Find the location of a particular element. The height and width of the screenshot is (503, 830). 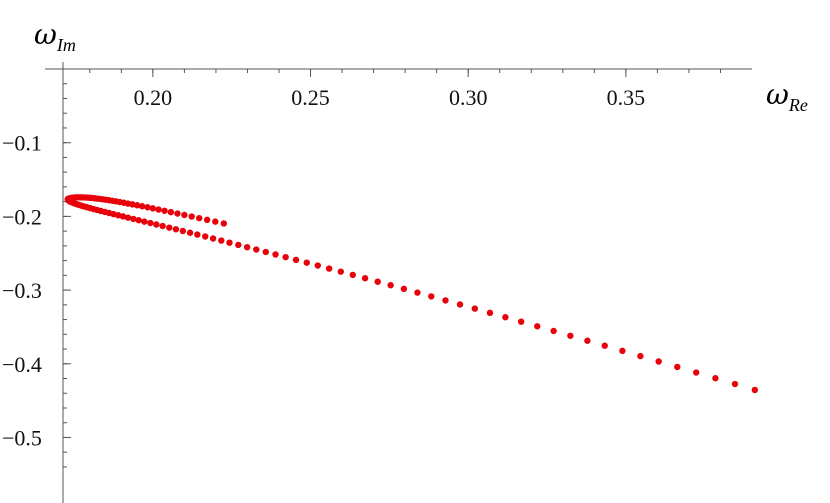

y-tick-label: −0.3 is located at coordinates (22, 290).